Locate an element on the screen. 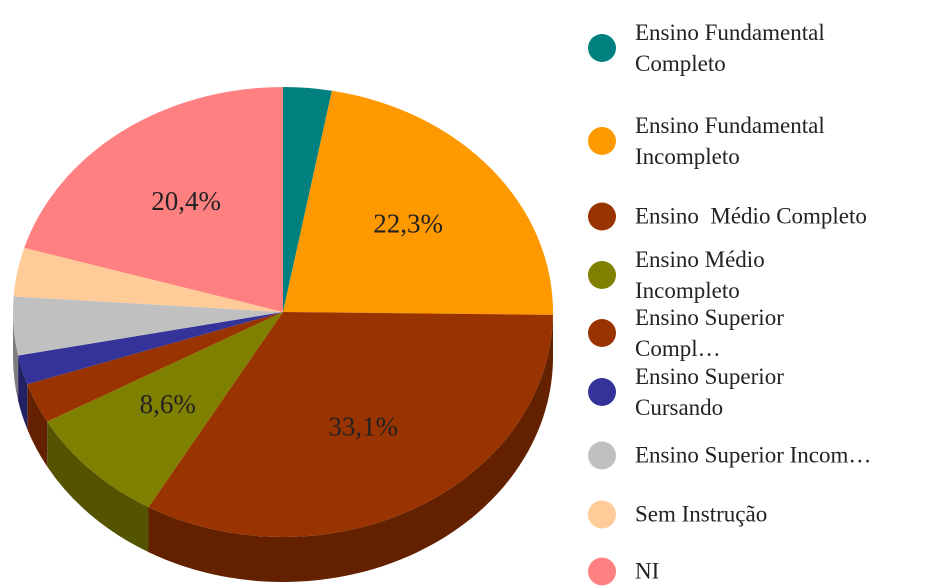  legend-label: Ensino Médio Incompleto is located at coordinates (755, 275).